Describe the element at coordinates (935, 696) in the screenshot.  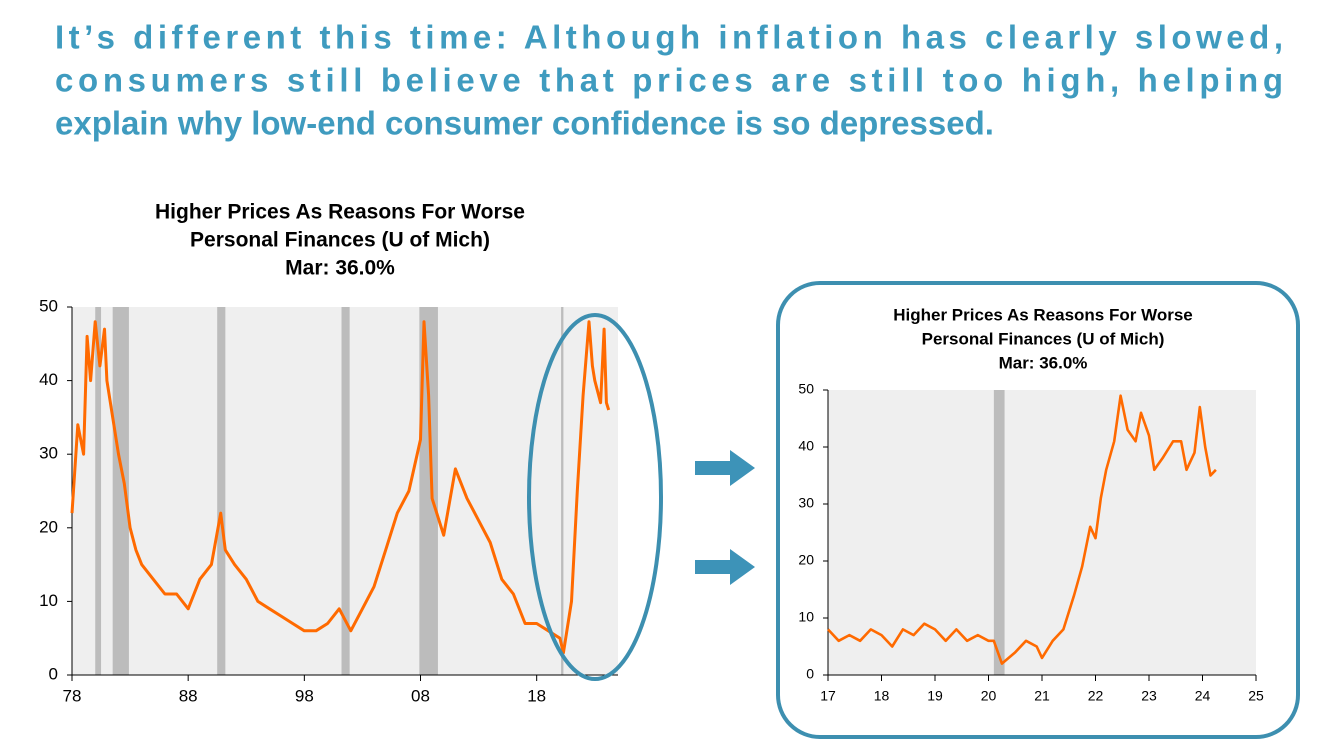
I see `x-tick-label: 19` at that location.